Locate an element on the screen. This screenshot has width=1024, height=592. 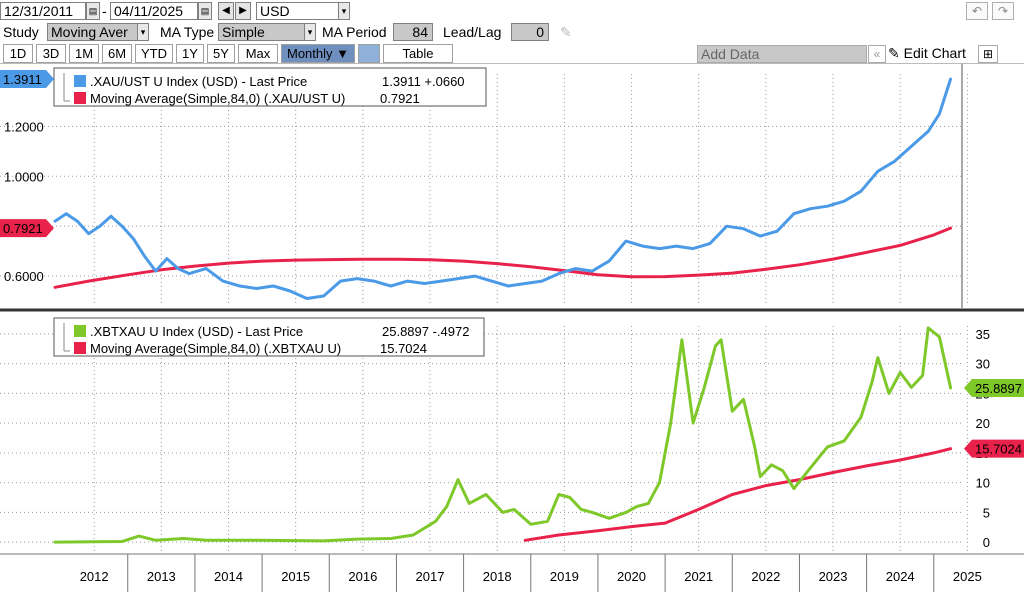
x-tick-label-2024: 2024 is located at coordinates (900, 576).